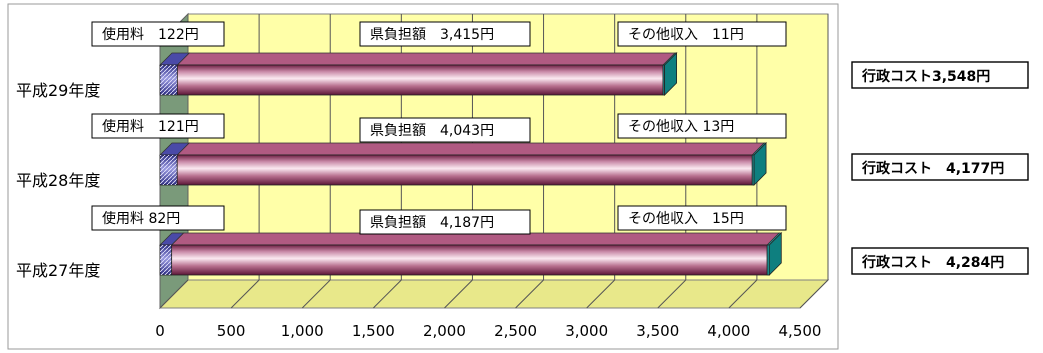 The height and width of the screenshot is (353, 1043). Describe the element at coordinates (150, 34) in the screenshot. I see `segment-label: 使用料 122円` at that location.